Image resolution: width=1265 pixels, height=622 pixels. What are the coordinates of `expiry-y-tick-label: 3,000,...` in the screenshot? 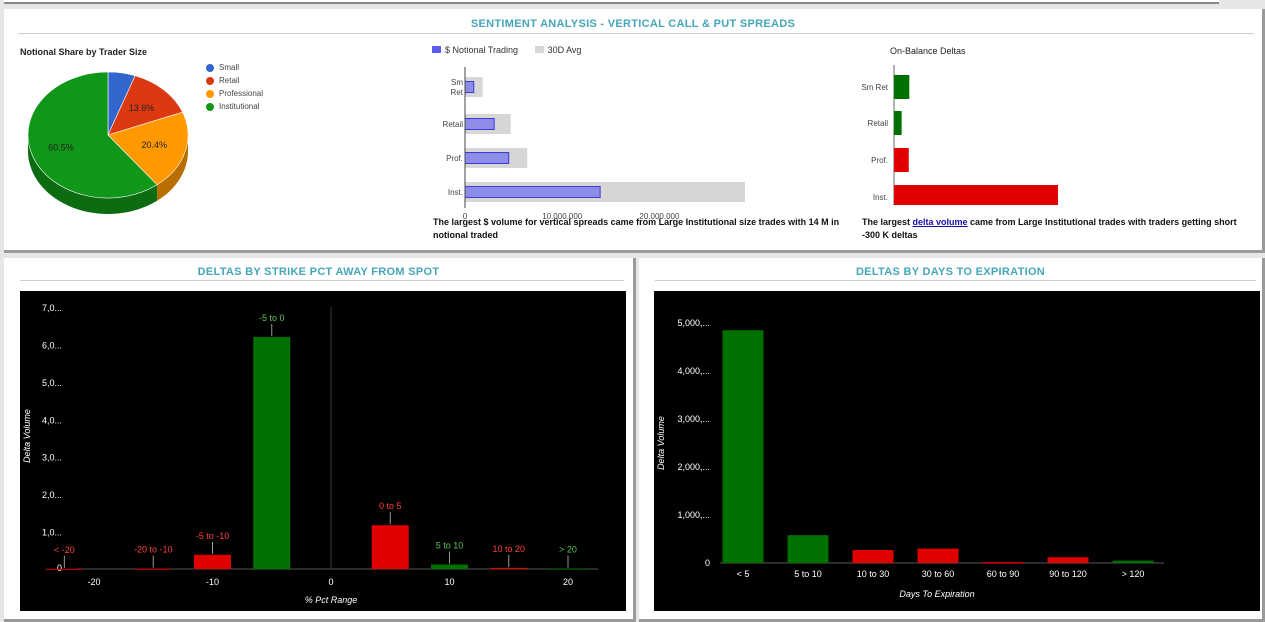 It's located at (693, 419).